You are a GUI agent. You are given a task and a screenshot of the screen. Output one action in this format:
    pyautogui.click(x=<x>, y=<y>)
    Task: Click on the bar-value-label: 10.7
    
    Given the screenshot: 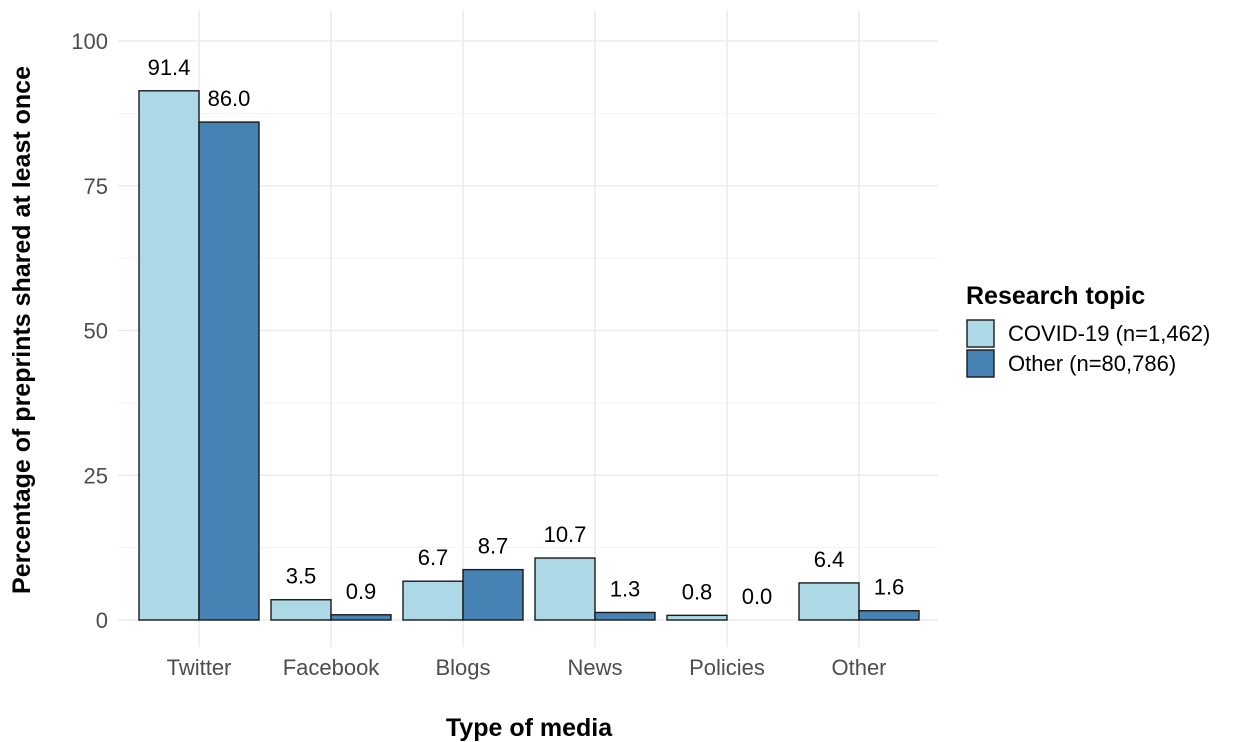 What is the action you would take?
    pyautogui.click(x=565, y=534)
    